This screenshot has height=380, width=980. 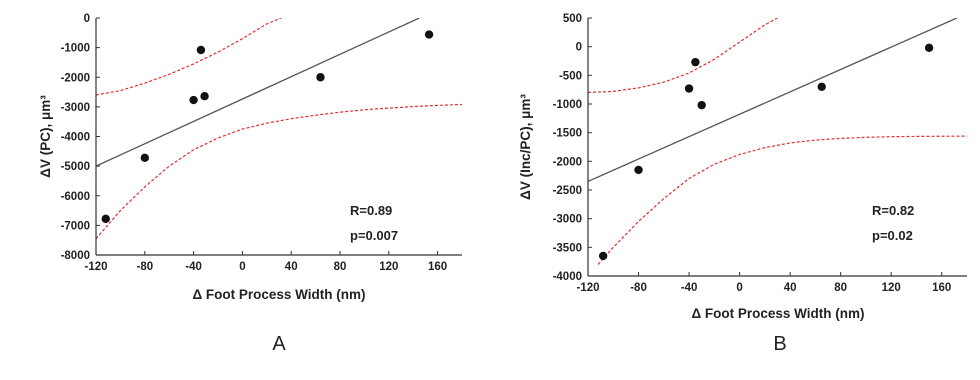 What do you see at coordinates (567, 191) in the screenshot?
I see `y-tick-label: -2500` at bounding box center [567, 191].